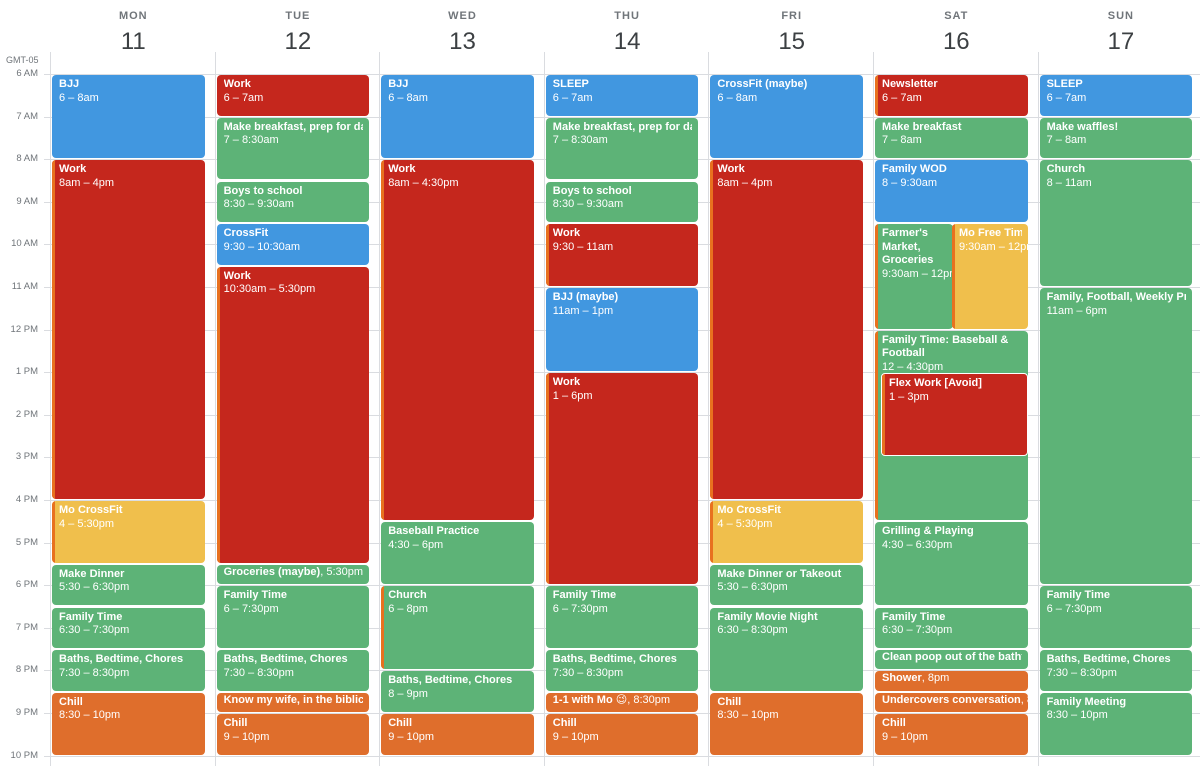 Image resolution: width=1200 pixels, height=766 pixels. What do you see at coordinates (1116, 723) in the screenshot?
I see `event-family-meeting: Family Meeting 8:30 – 10pm` at bounding box center [1116, 723].